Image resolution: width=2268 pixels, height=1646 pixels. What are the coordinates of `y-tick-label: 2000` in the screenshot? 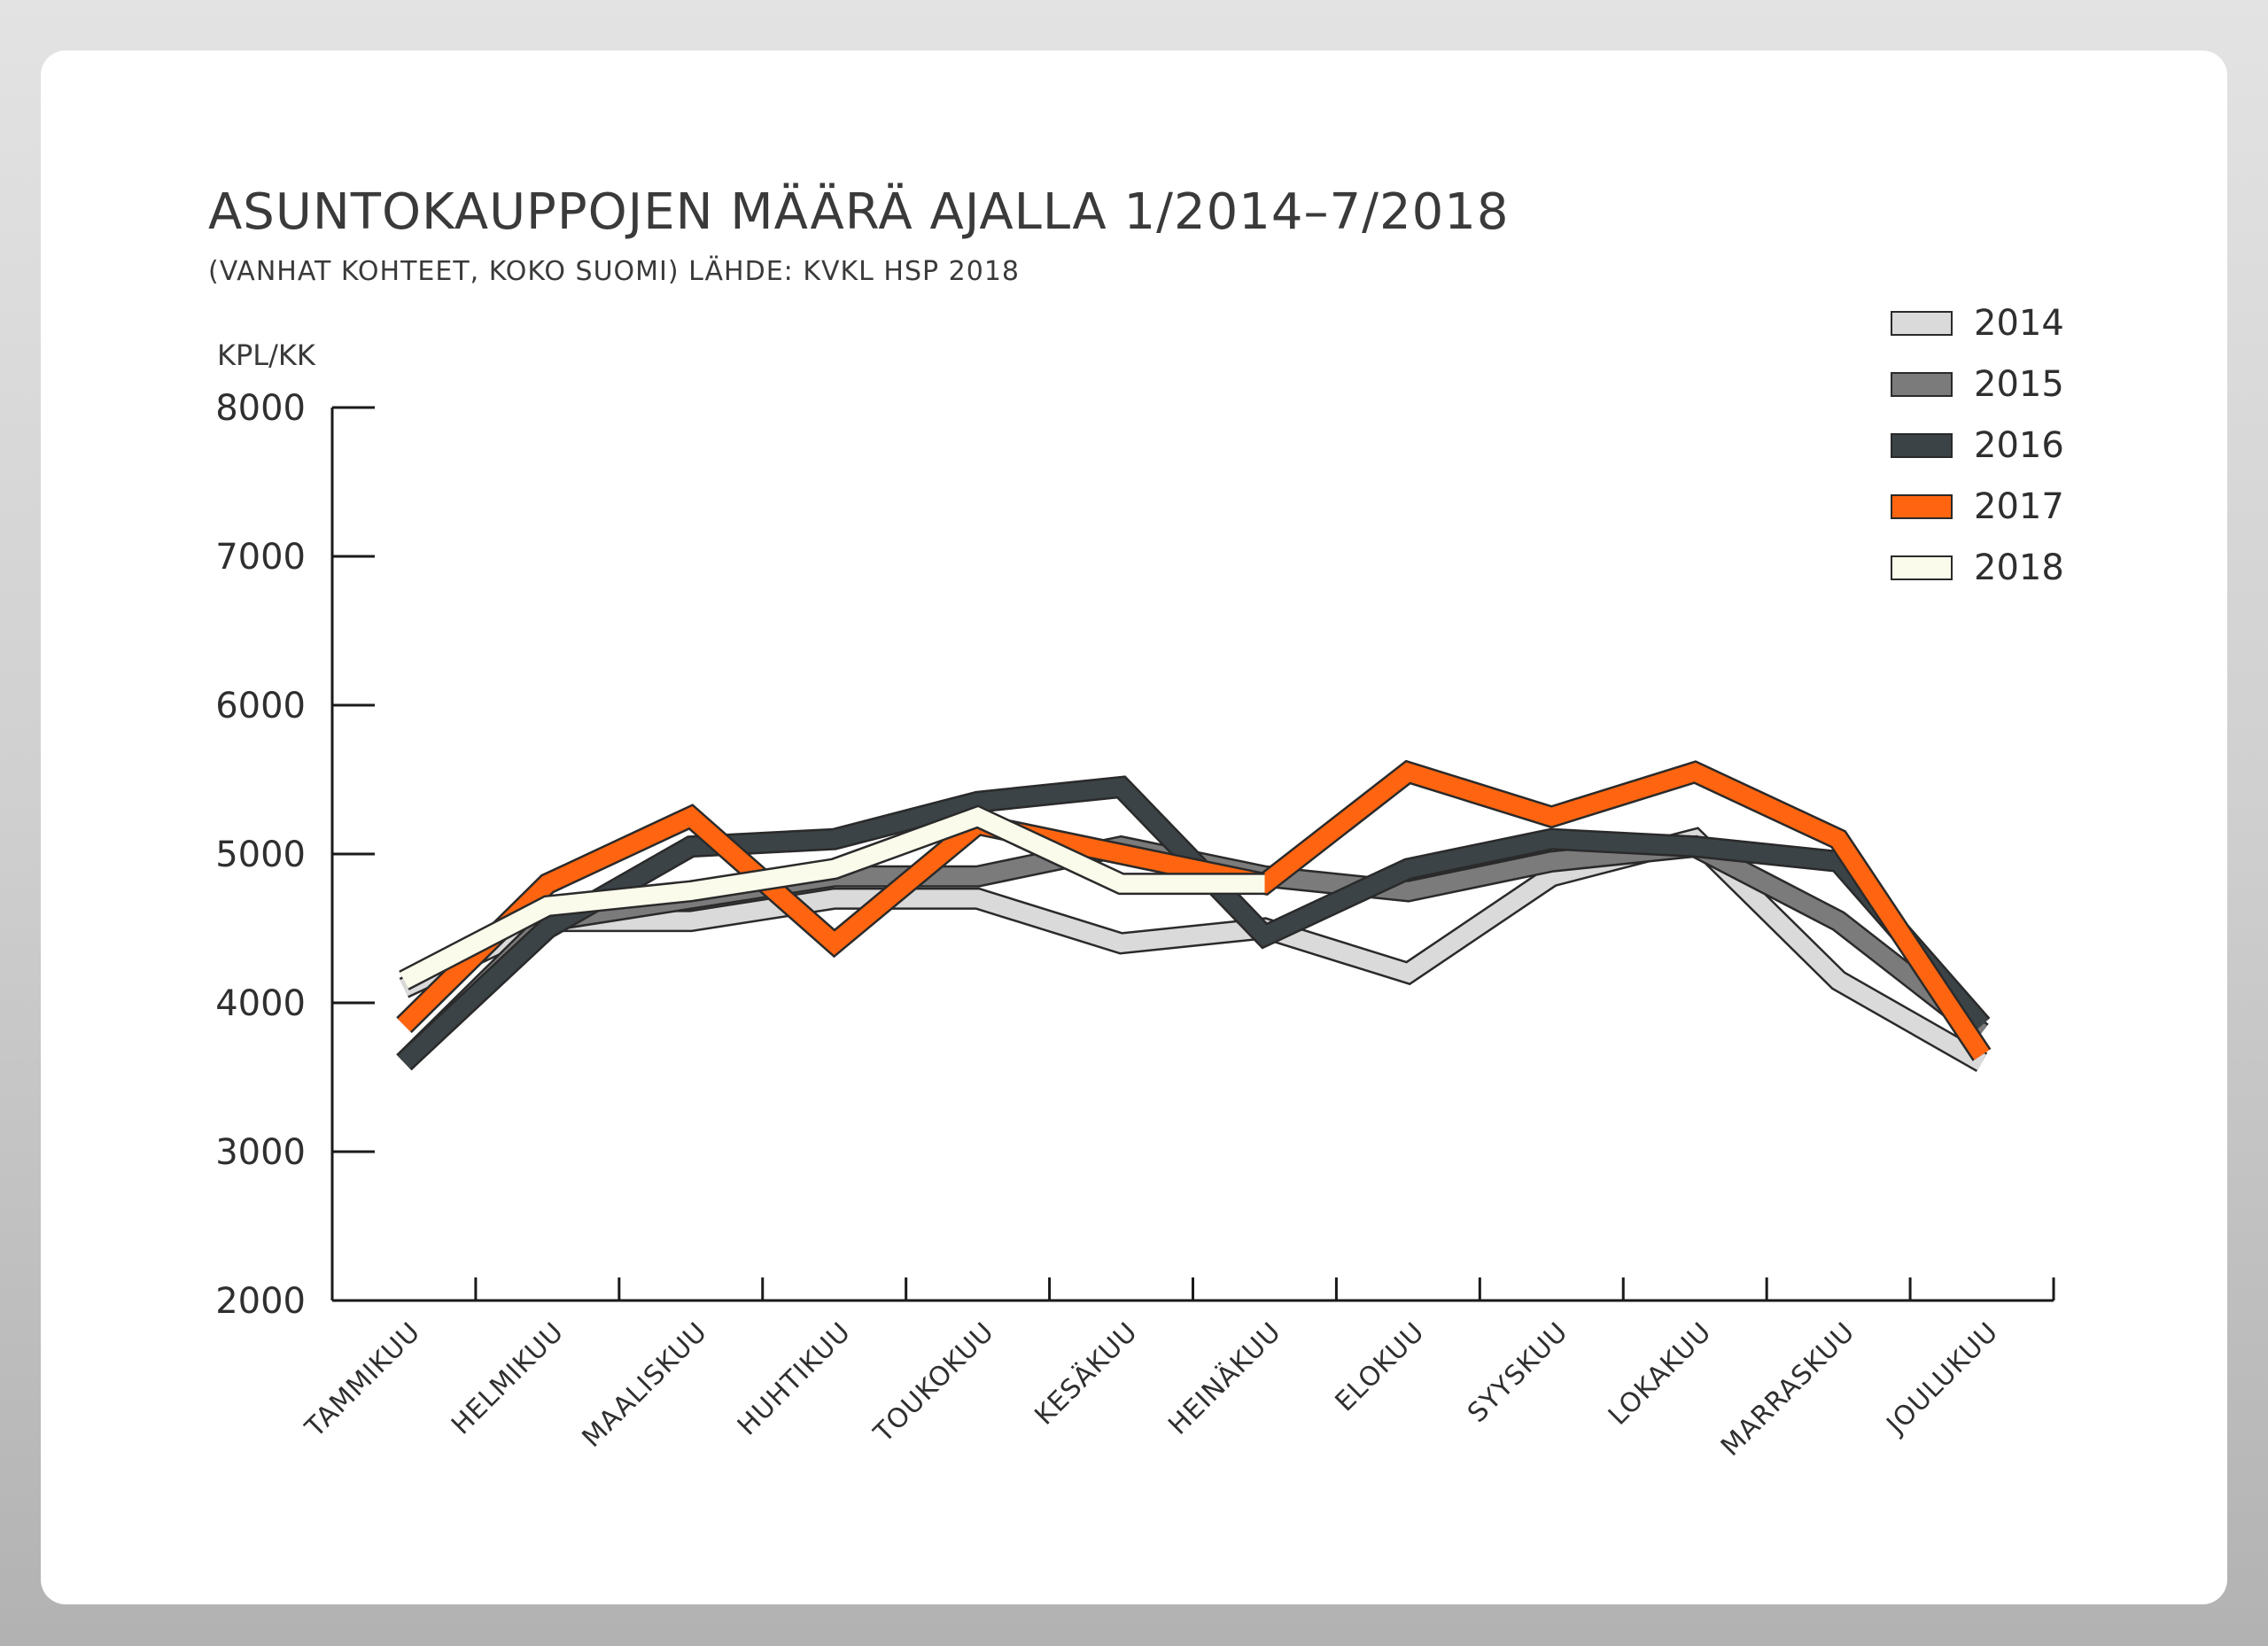 It's located at (260, 1301).